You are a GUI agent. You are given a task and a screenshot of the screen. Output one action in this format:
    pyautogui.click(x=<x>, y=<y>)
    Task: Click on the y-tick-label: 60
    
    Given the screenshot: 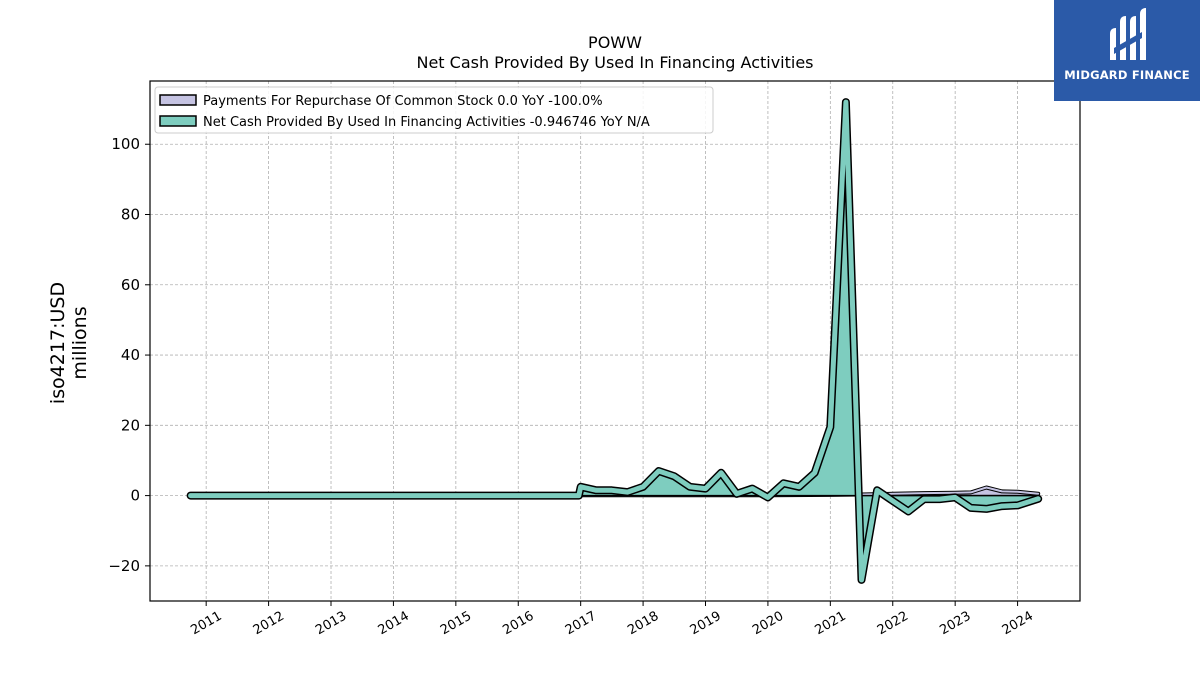 What is the action you would take?
    pyautogui.click(x=130, y=285)
    